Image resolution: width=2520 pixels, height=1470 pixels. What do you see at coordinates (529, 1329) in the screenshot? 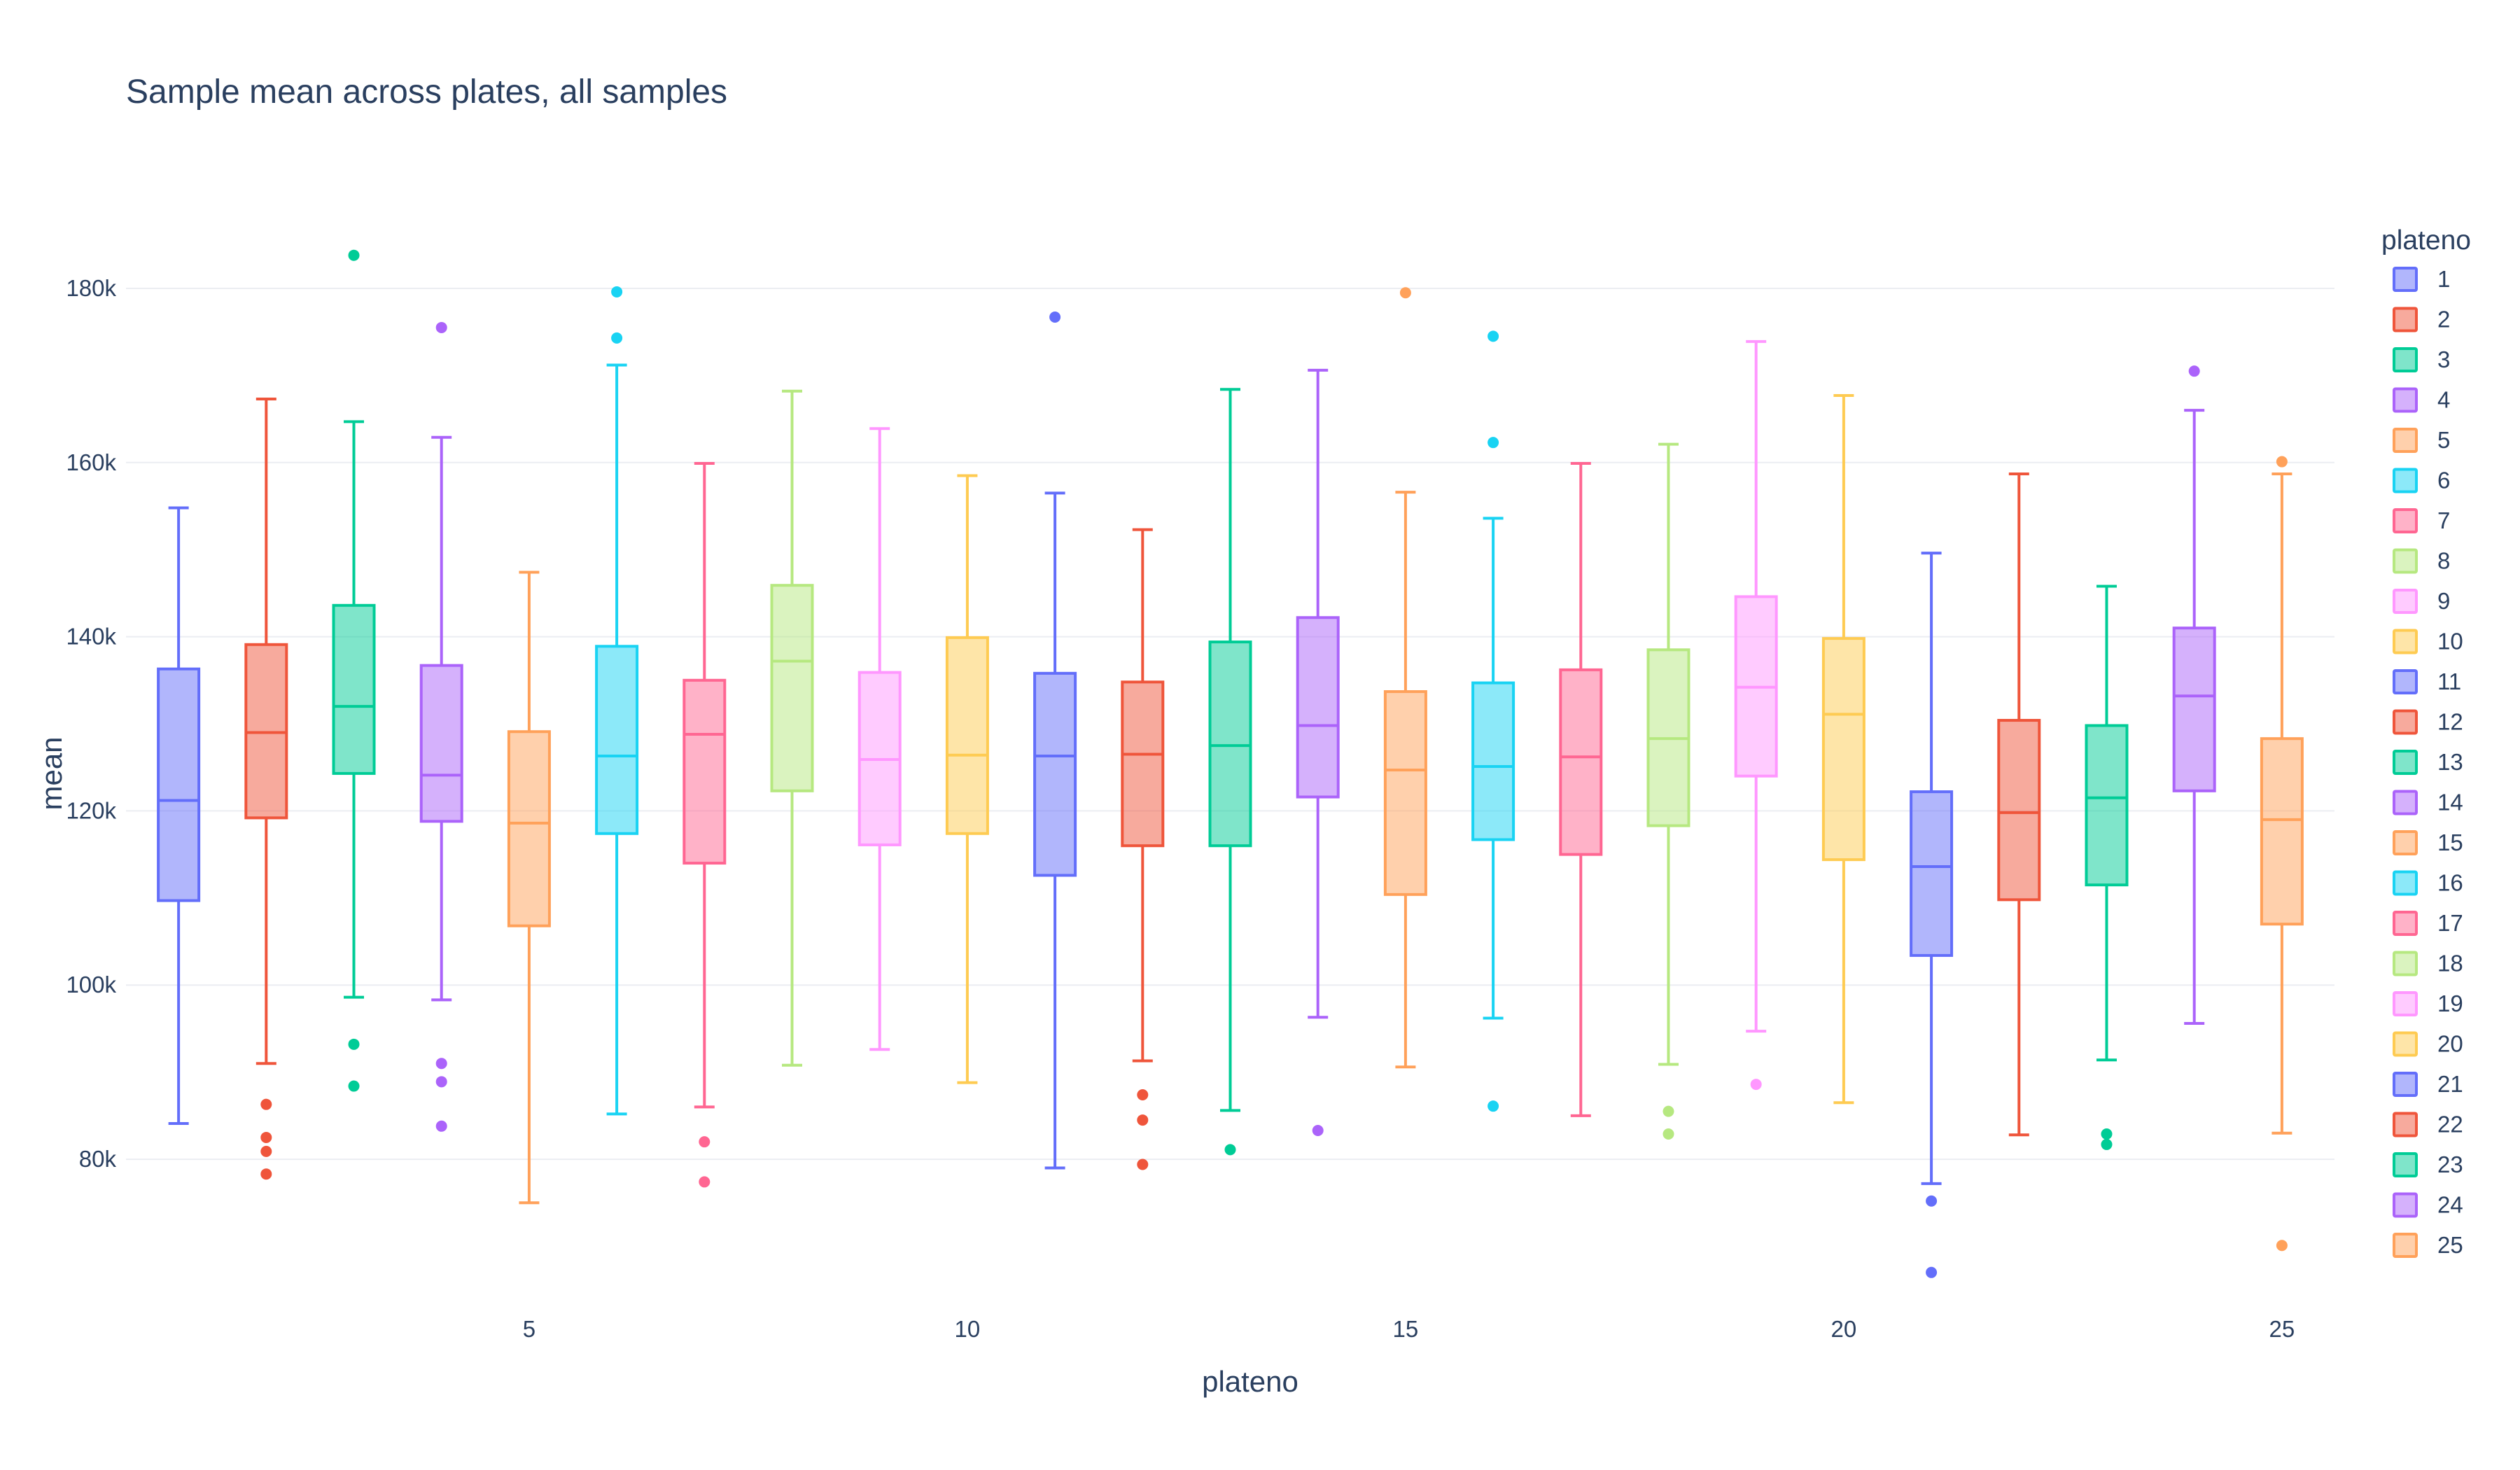
I see `x-tick-label: 5` at bounding box center [529, 1329].